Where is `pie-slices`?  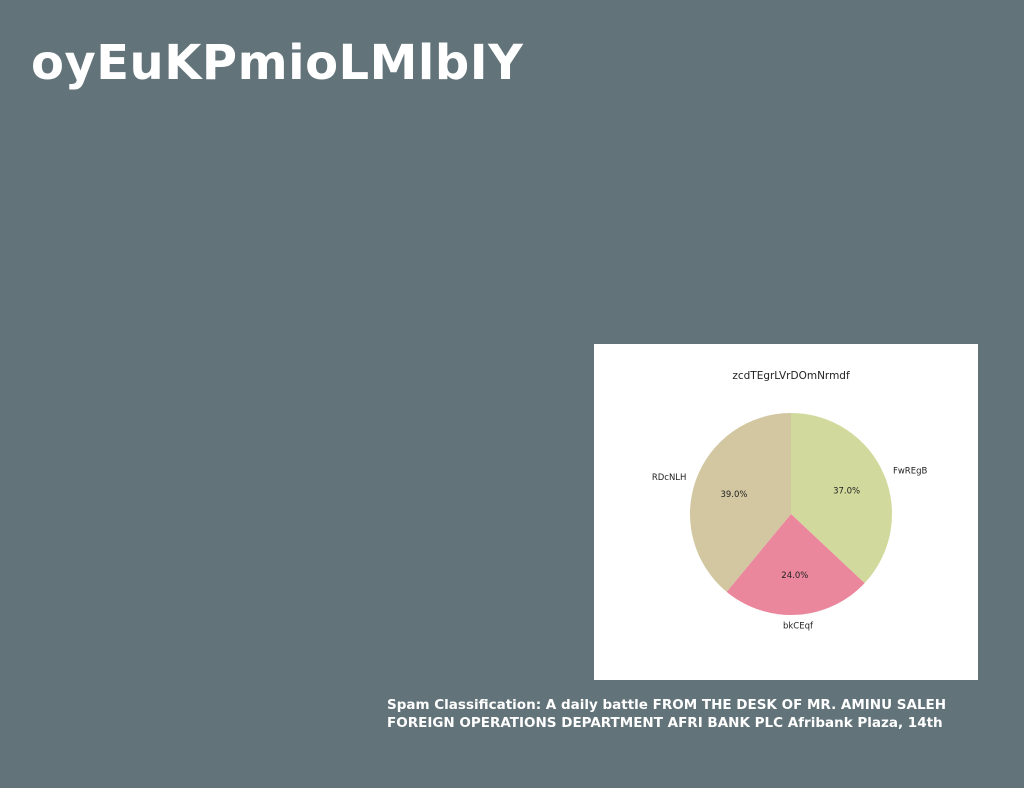
pie-slices is located at coordinates (791, 514).